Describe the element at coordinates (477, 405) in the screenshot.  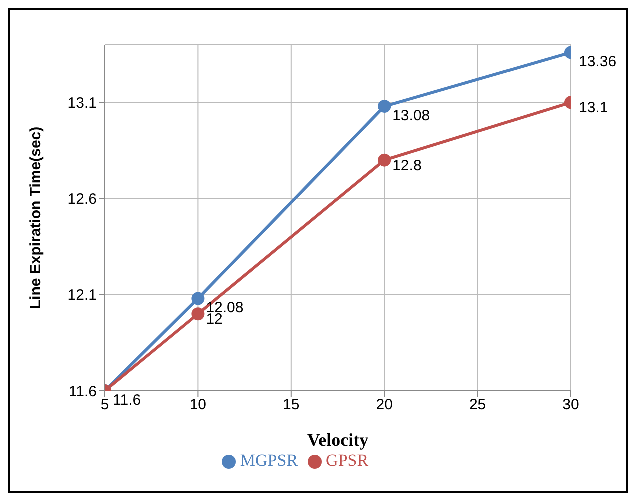
I see `x-tick-label: 25` at that location.